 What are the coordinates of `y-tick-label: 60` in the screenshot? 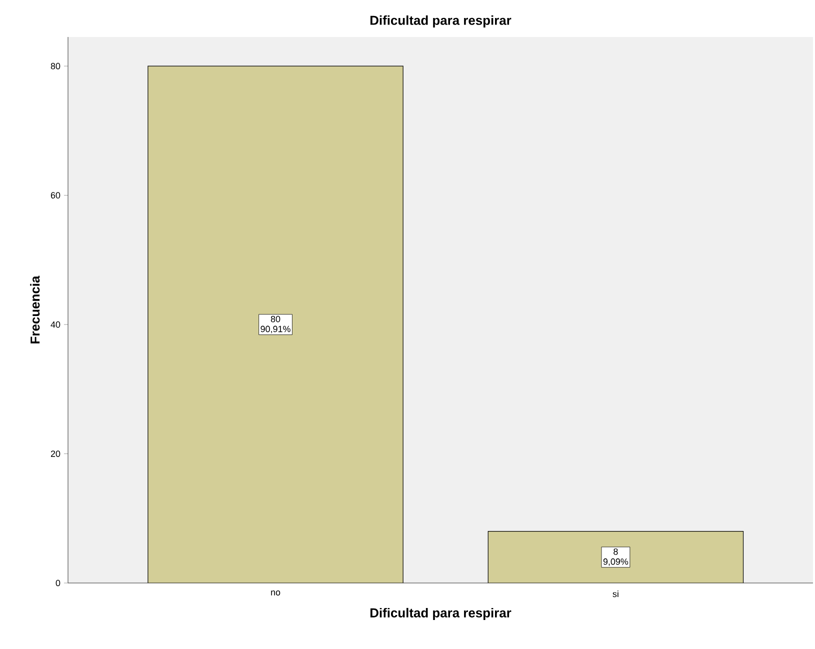 It's located at (55, 195).